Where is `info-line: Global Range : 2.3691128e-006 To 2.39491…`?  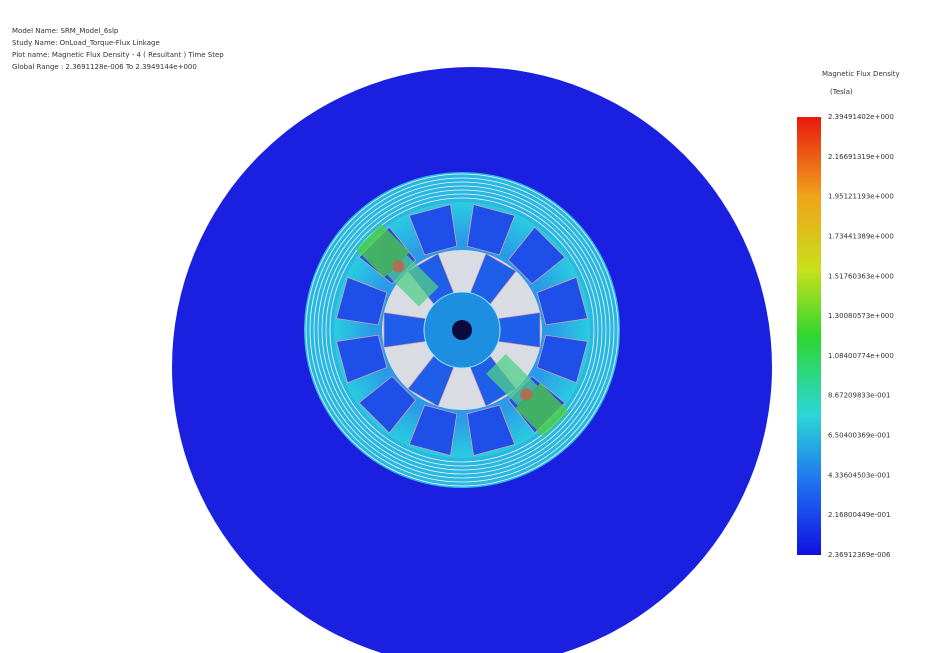
info-line: Global Range : 2.3691128e-006 To 2.39491… is located at coordinates (104, 67).